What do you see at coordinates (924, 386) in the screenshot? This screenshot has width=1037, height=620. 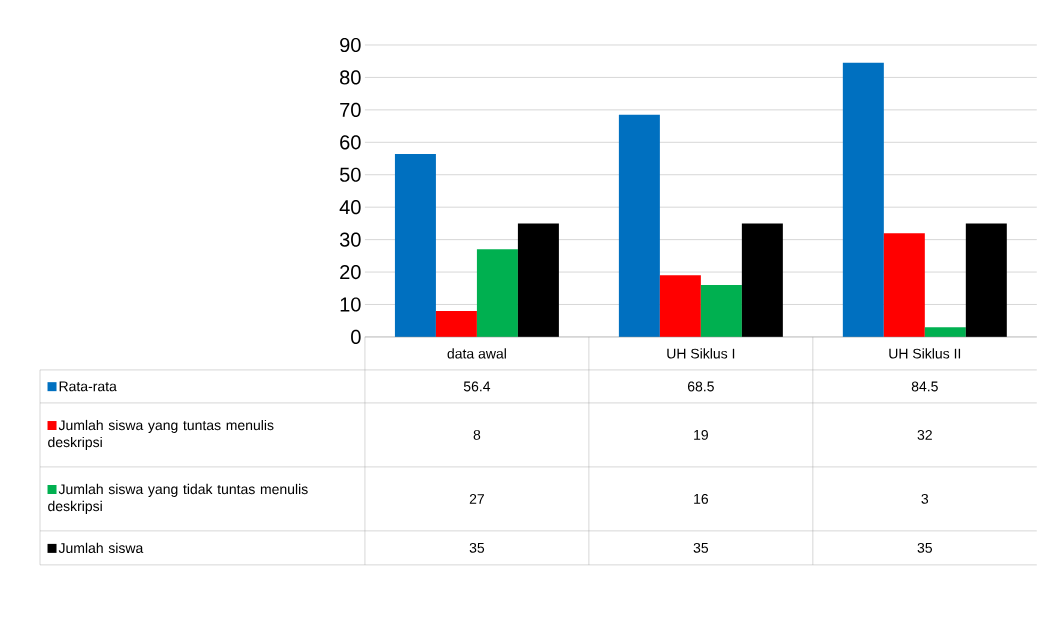 I see `data-label: 84.5` at bounding box center [924, 386].